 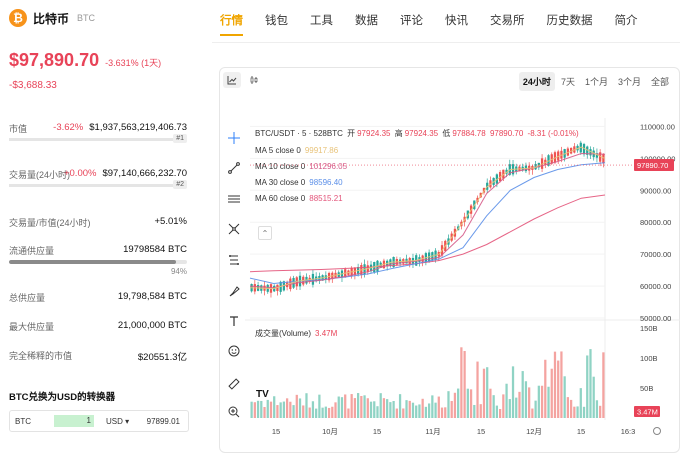 What do you see at coordinates (626, 21) in the screenshot?
I see `tab-intro: 简介` at bounding box center [626, 21].